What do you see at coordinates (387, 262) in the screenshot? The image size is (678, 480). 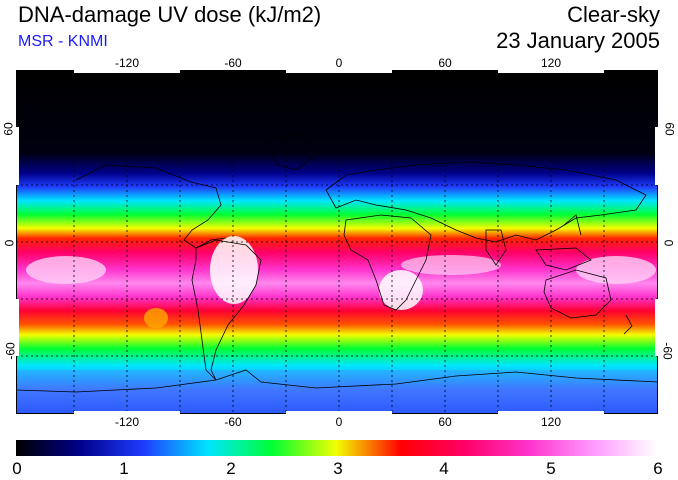 I see `coastline-africa` at bounding box center [387, 262].